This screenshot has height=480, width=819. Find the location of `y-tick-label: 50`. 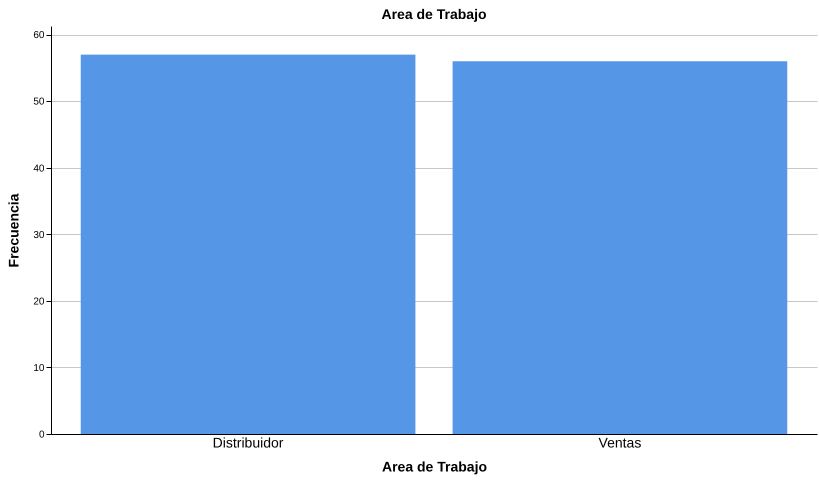

y-tick-label: 50 is located at coordinates (39, 102).